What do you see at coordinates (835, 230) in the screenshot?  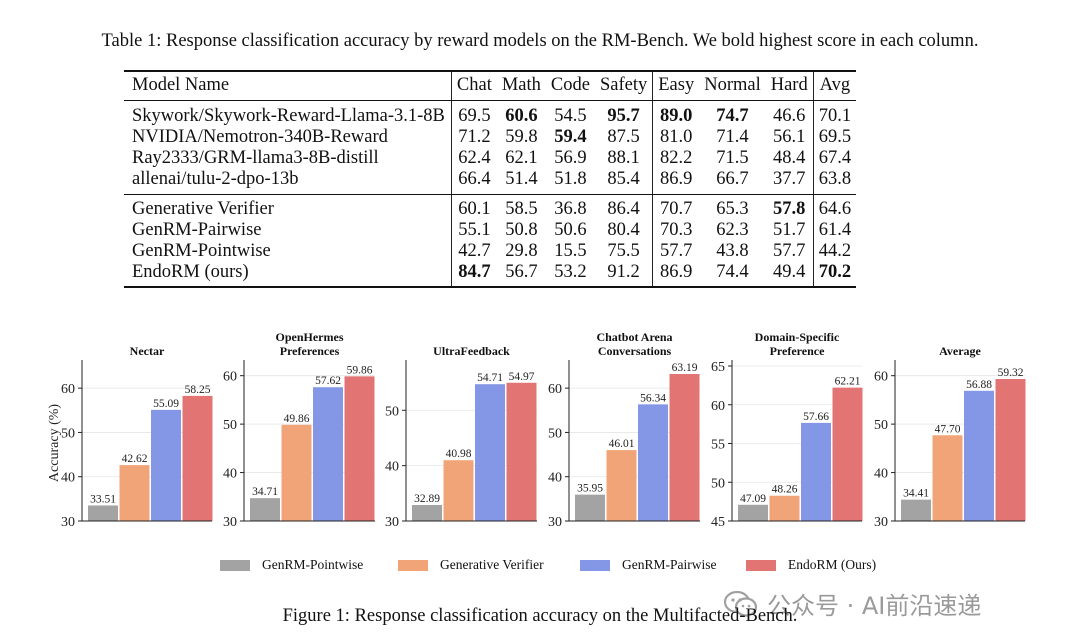 I see `score-cell: 61.4` at bounding box center [835, 230].